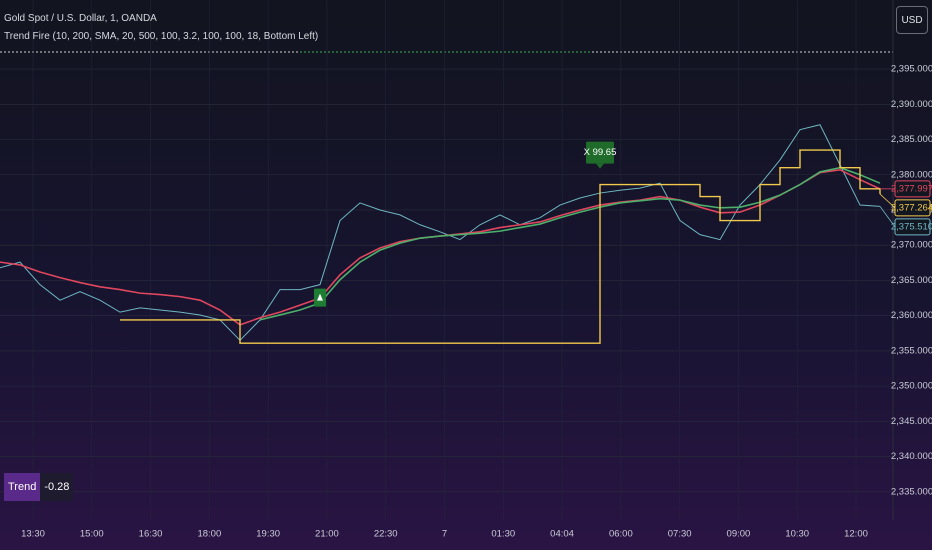  I want to click on signal-label: X 99.65, so click(600, 152).